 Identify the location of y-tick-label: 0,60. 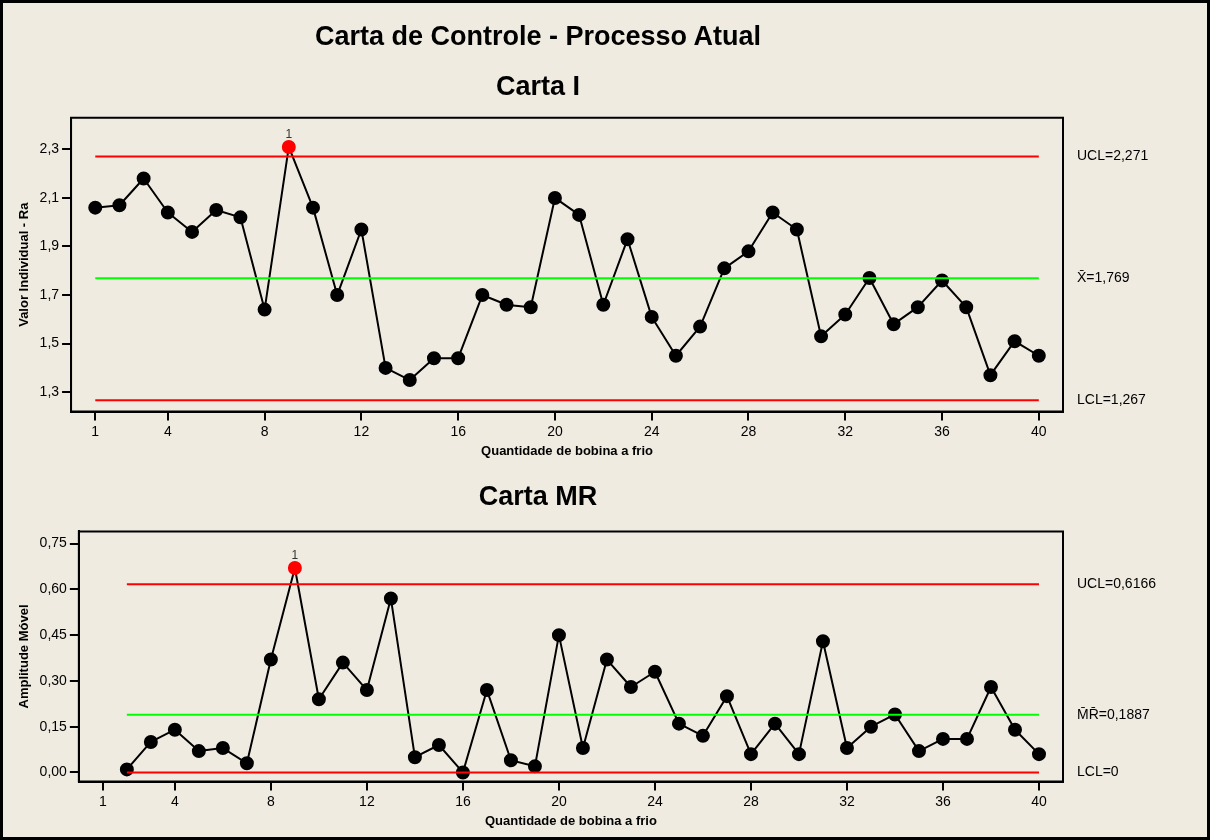
(53, 588).